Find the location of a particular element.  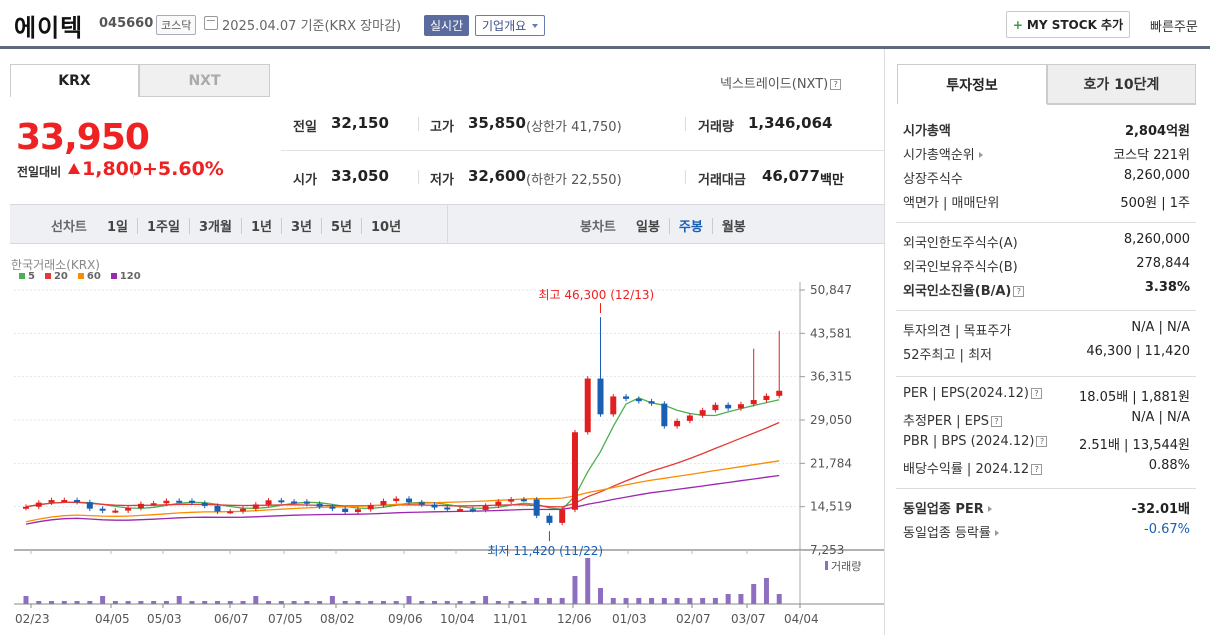

chart-legend: 5 20 60 120 is located at coordinates (80, 276).